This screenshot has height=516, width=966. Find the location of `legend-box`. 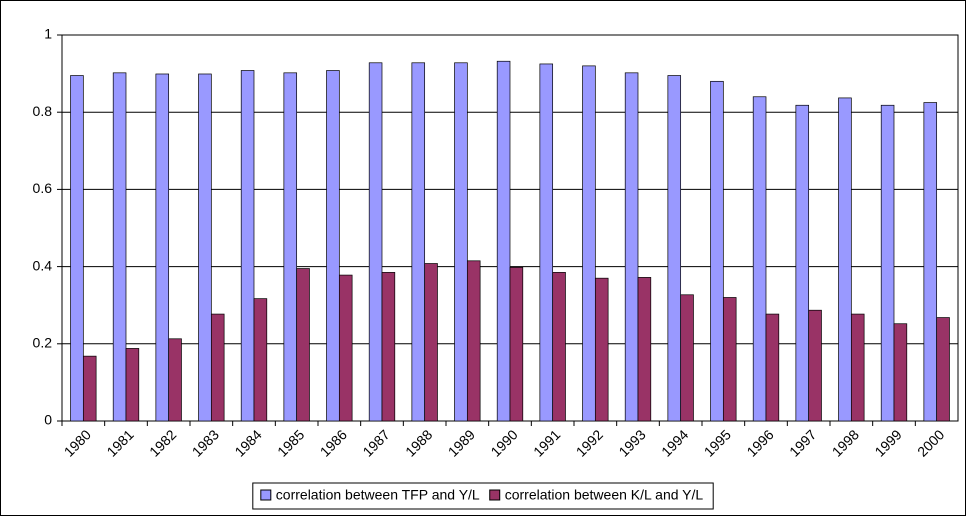

legend-box is located at coordinates (483, 496).